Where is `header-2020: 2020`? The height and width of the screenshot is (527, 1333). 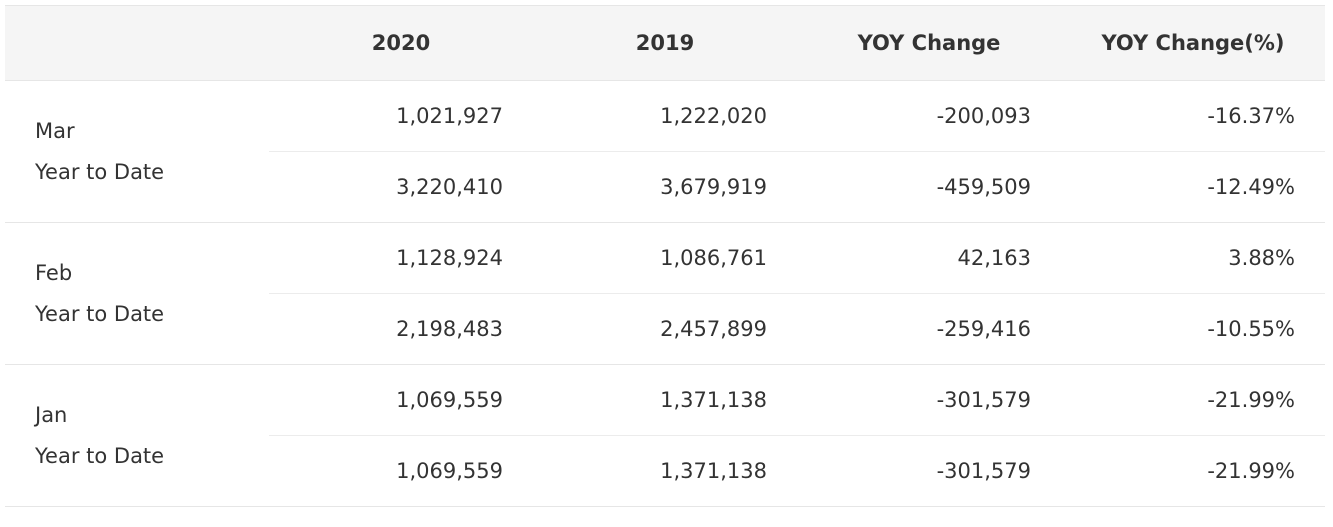
header-2020: 2020 is located at coordinates (401, 43).